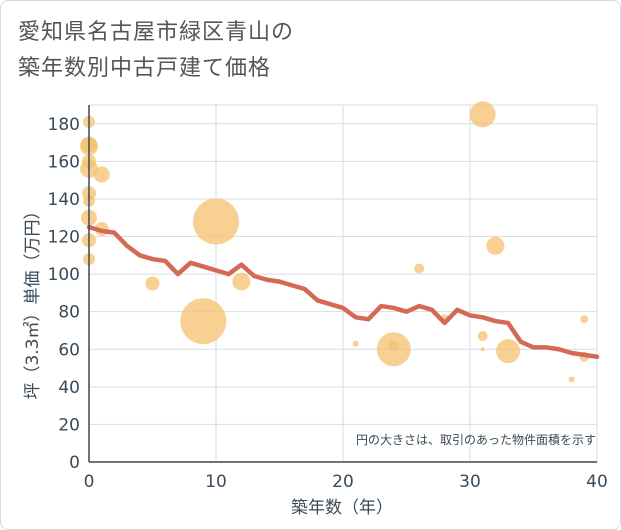 The height and width of the screenshot is (530, 621). What do you see at coordinates (89, 482) in the screenshot?
I see `x-tick-label: 0` at bounding box center [89, 482].